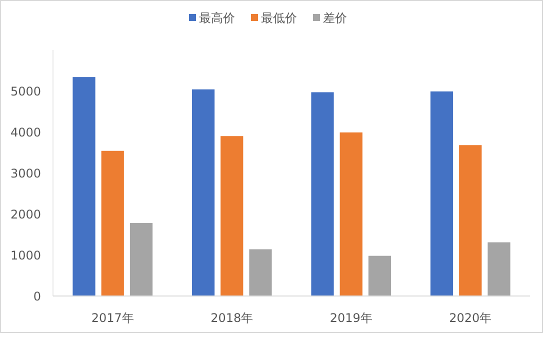 The image size is (552, 338). Describe the element at coordinates (25, 215) in the screenshot. I see `y-tick-label: 2000` at that location.